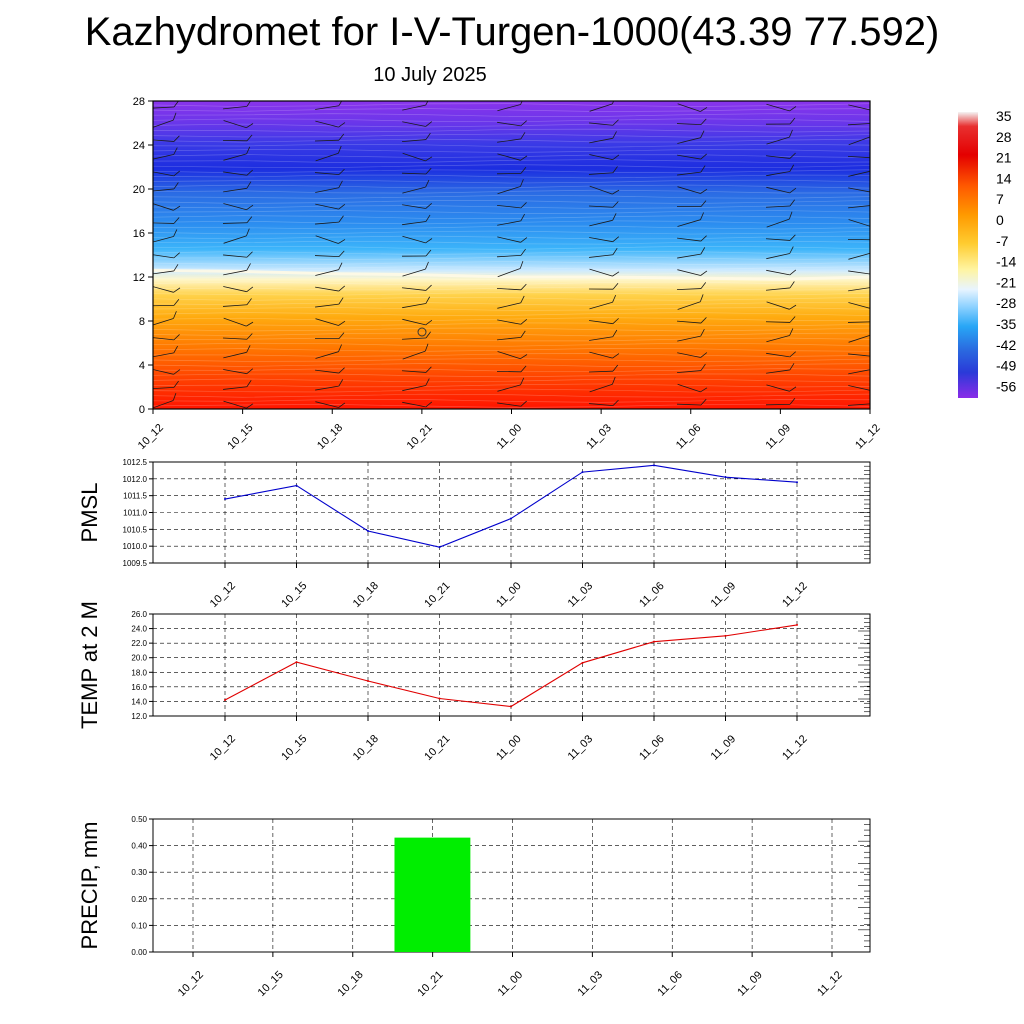  I want to click on heatmap-ytick-label: 28, so click(139, 102).